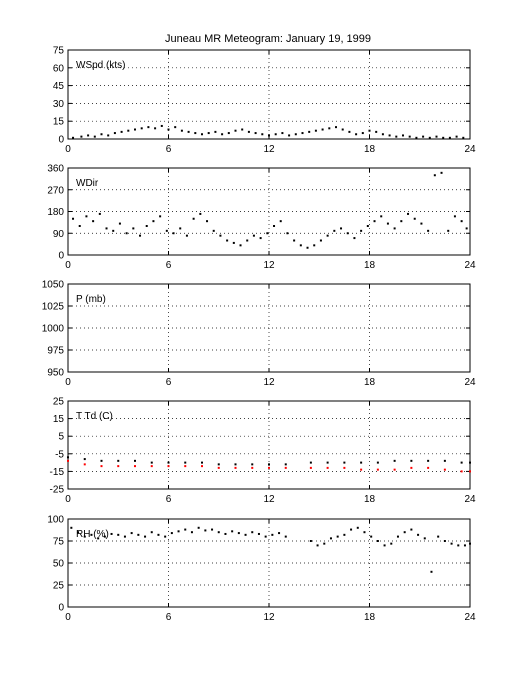  Describe the element at coordinates (68, 382) in the screenshot. I see `x-tick-label: 0` at that location.